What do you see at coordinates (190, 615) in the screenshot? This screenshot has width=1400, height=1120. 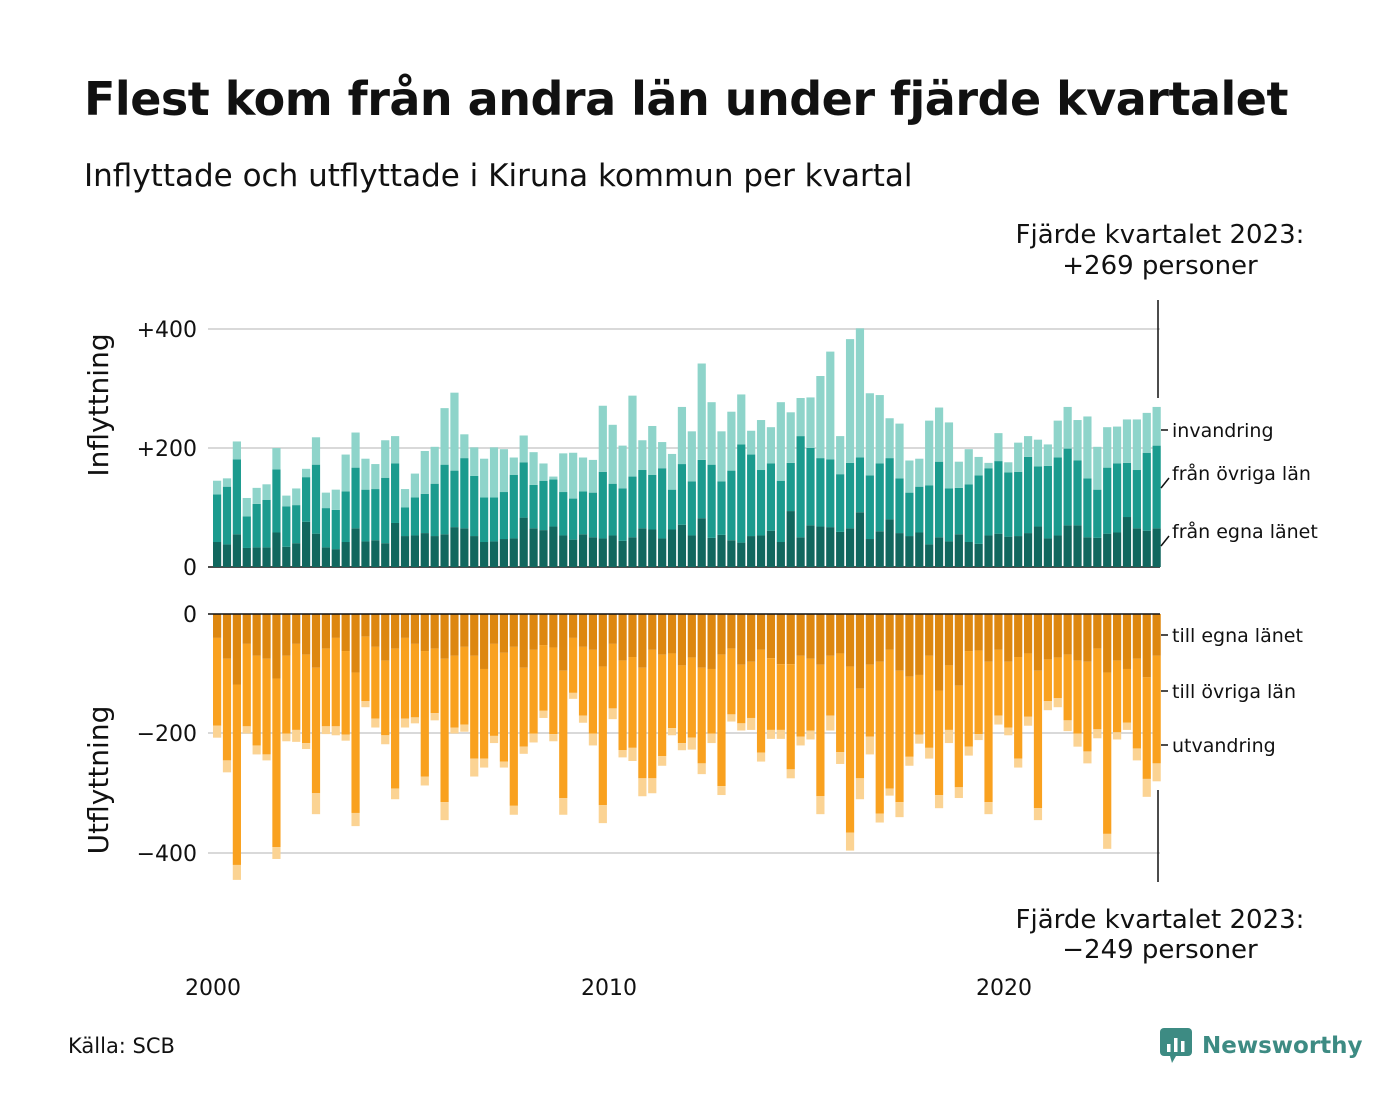 I see `outflow-ytick-0: 0` at bounding box center [190, 615].